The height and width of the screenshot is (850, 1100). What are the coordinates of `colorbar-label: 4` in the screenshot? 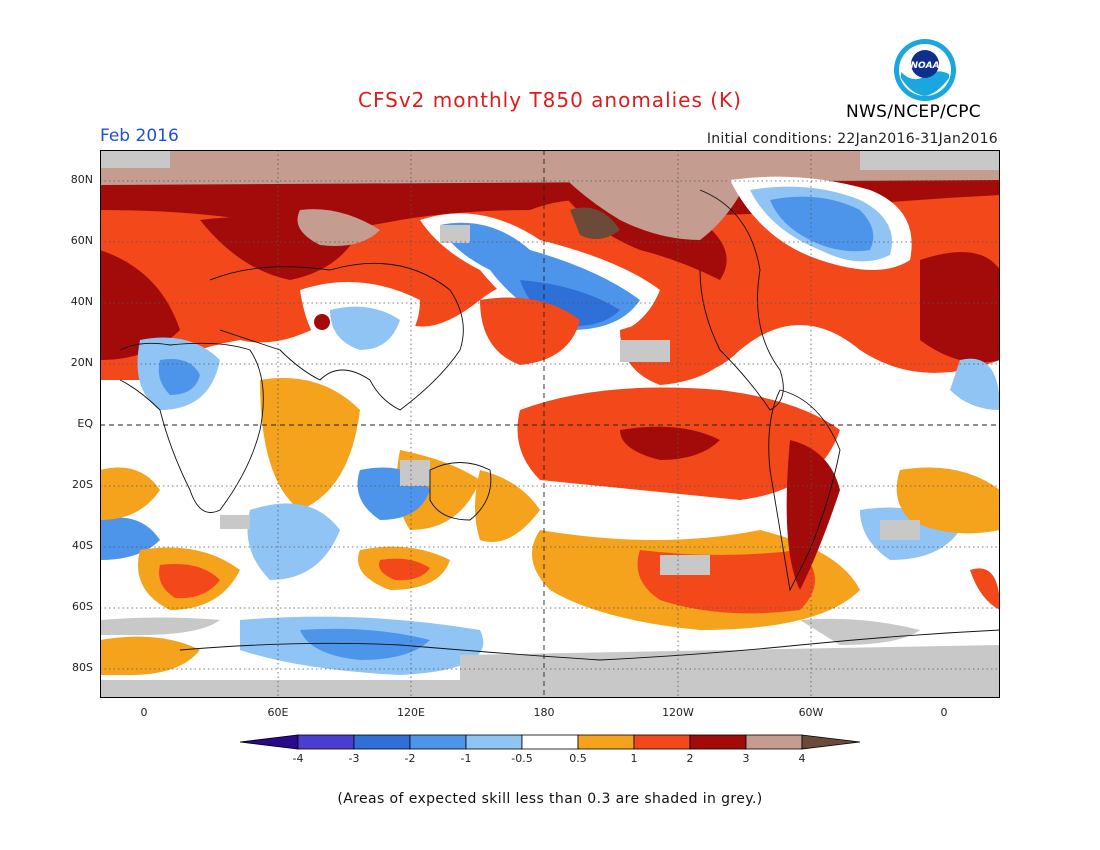 It's located at (802, 758).